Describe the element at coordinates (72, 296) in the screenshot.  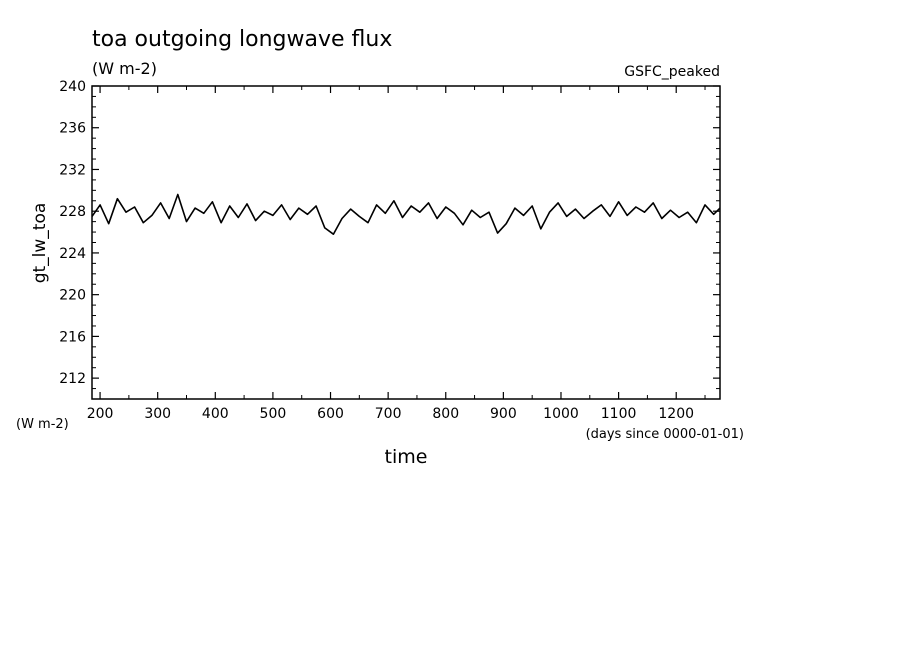
I see `y-tick-label: 220` at that location.